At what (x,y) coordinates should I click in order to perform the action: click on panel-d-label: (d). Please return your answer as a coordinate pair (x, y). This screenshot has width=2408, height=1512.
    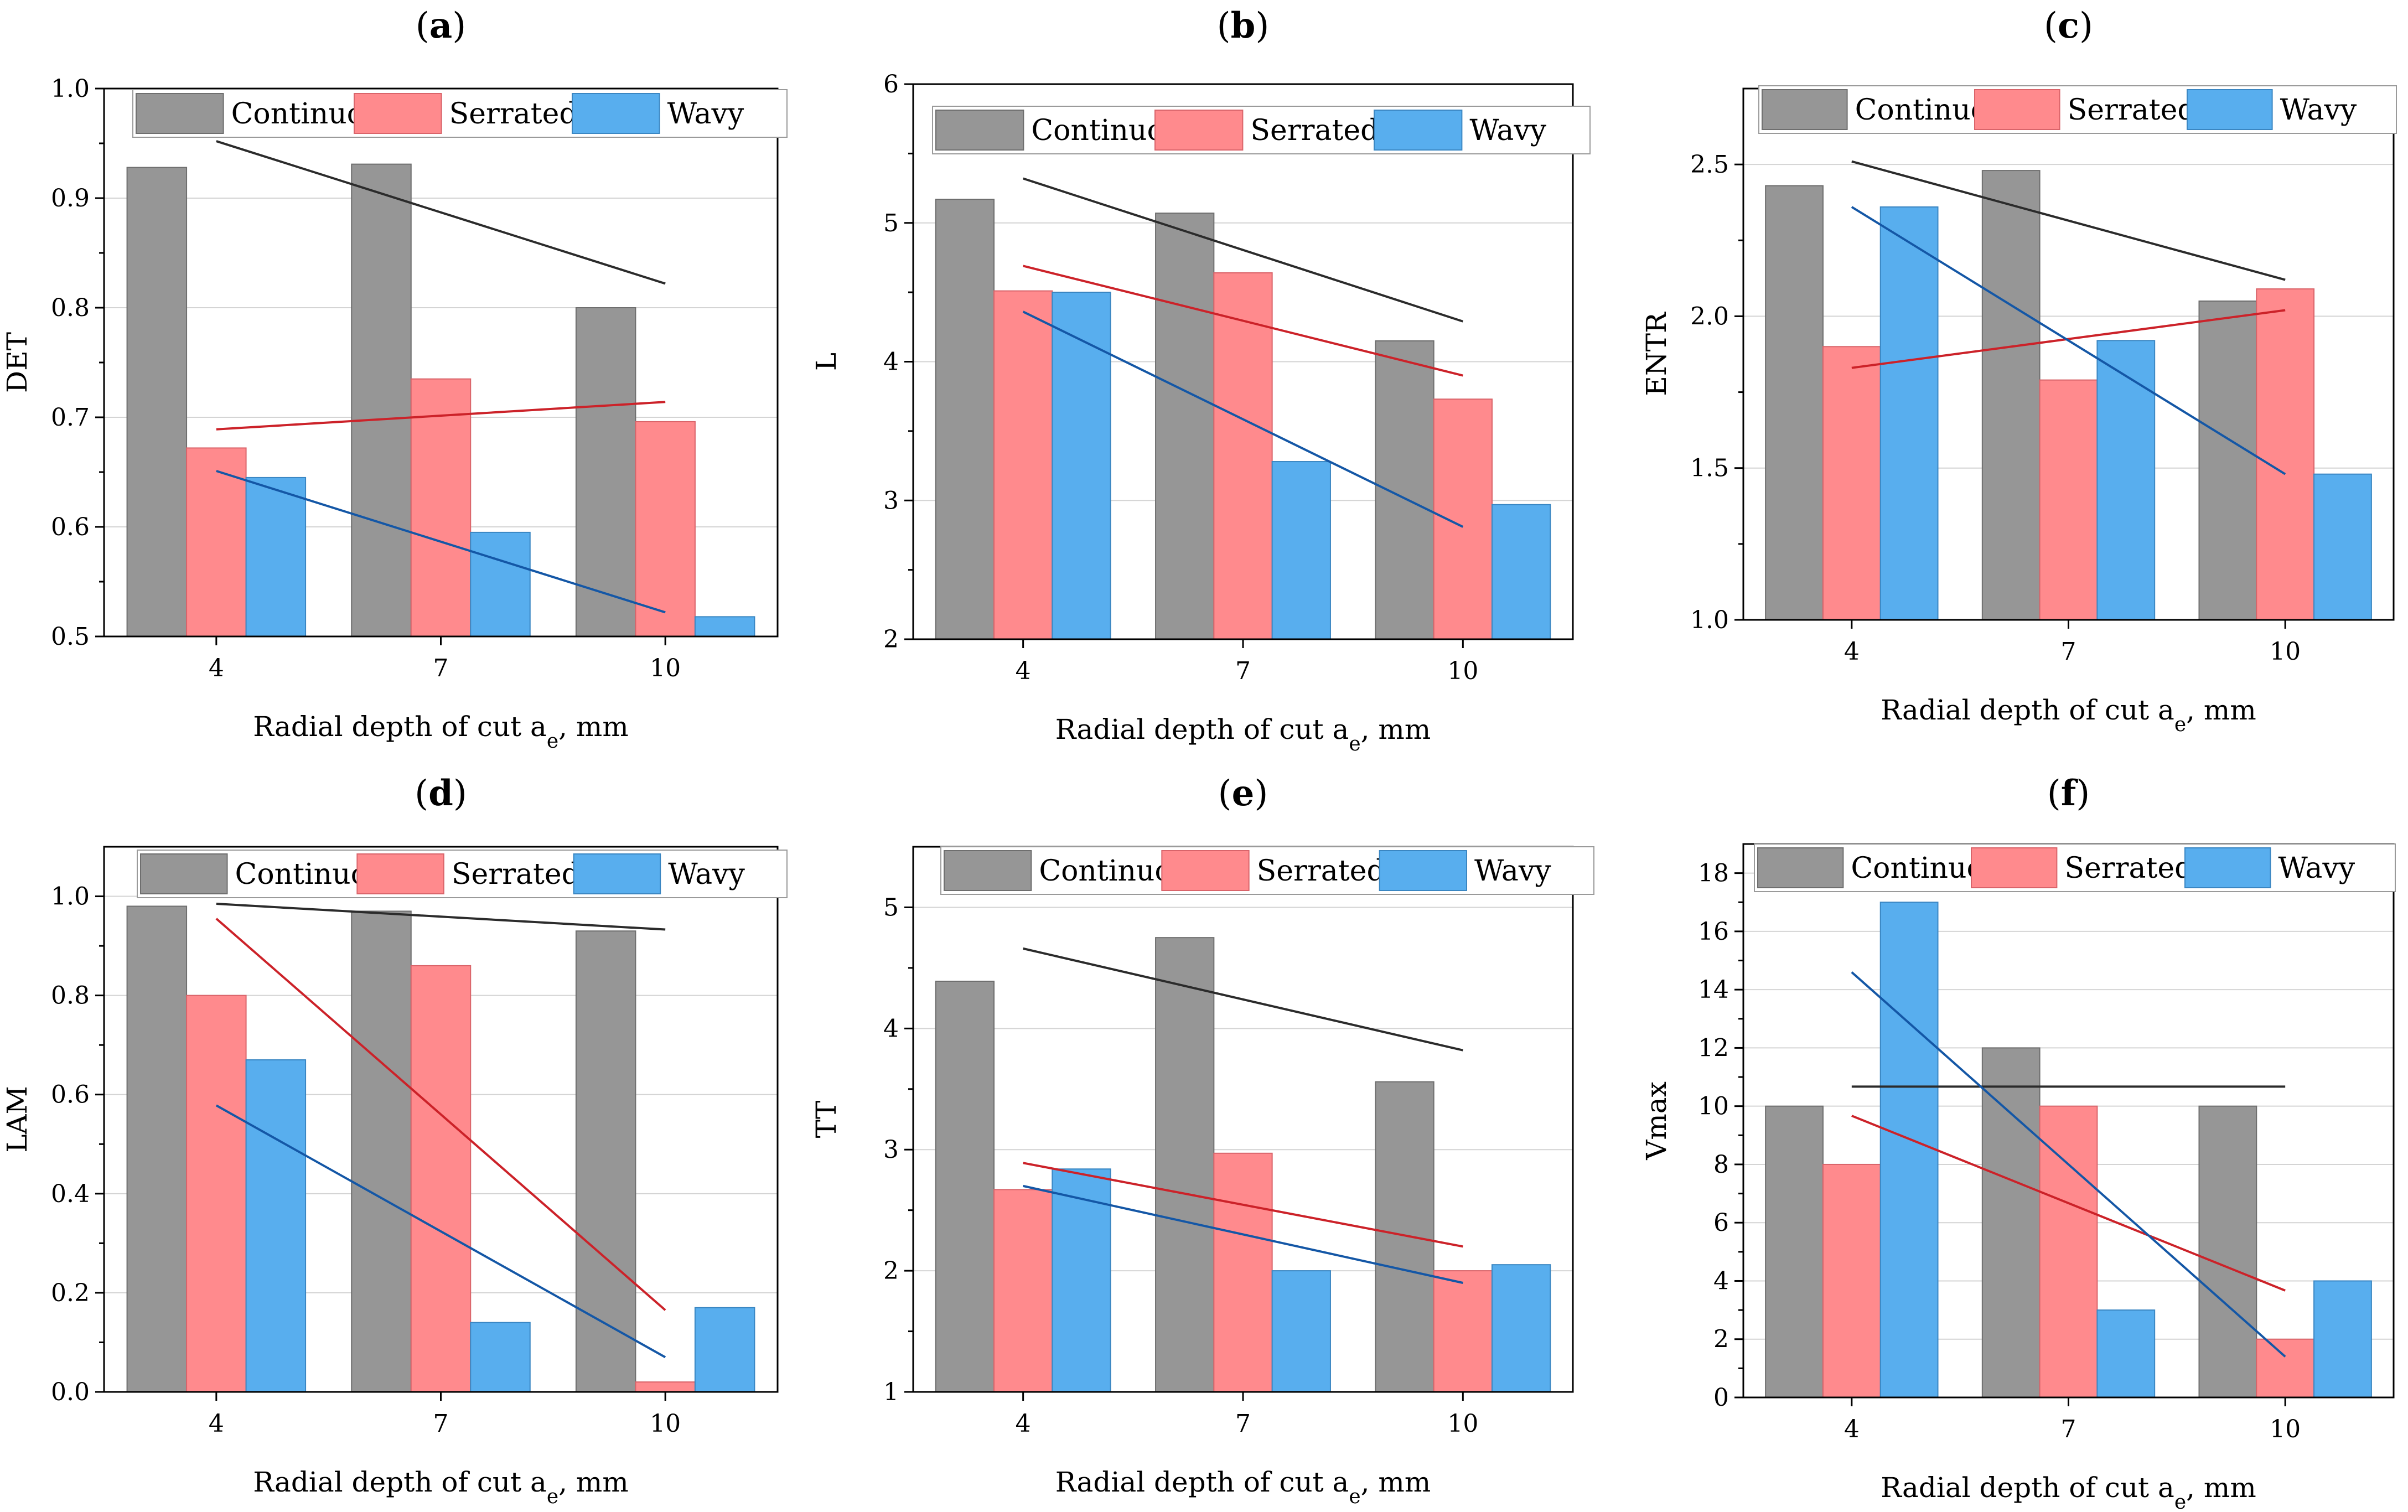
    Looking at the image, I should click on (441, 793).